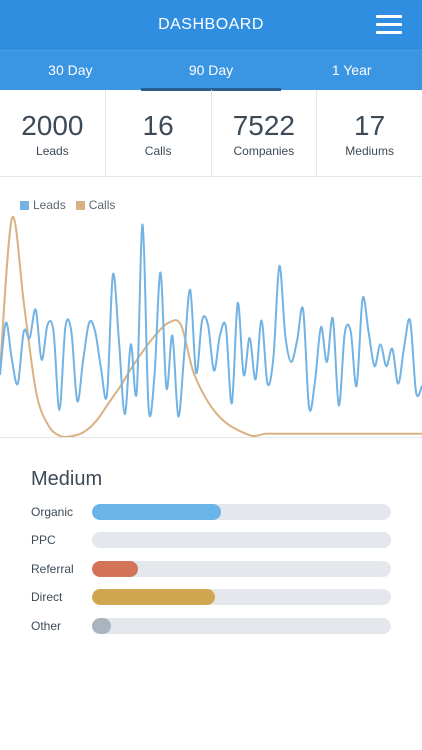  I want to click on chart-baseline, so click(211, 437).